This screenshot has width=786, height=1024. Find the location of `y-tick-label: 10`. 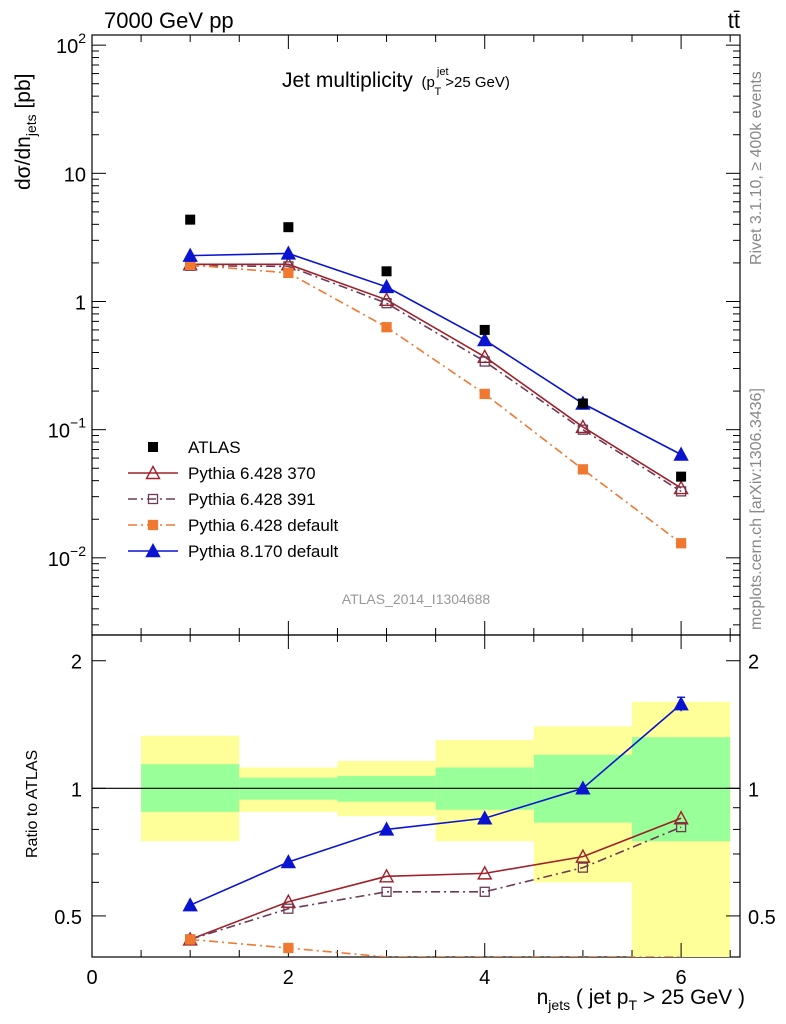

y-tick-label: 10 is located at coordinates (75, 175).